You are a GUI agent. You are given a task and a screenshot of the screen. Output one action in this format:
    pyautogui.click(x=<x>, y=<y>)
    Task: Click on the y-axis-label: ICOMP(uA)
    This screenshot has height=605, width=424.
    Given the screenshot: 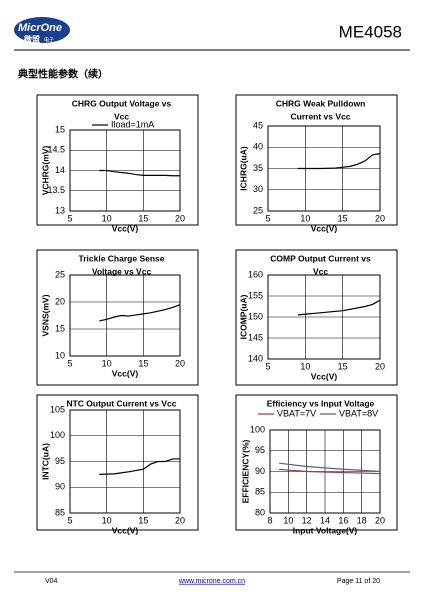 What is the action you would take?
    pyautogui.click(x=243, y=316)
    